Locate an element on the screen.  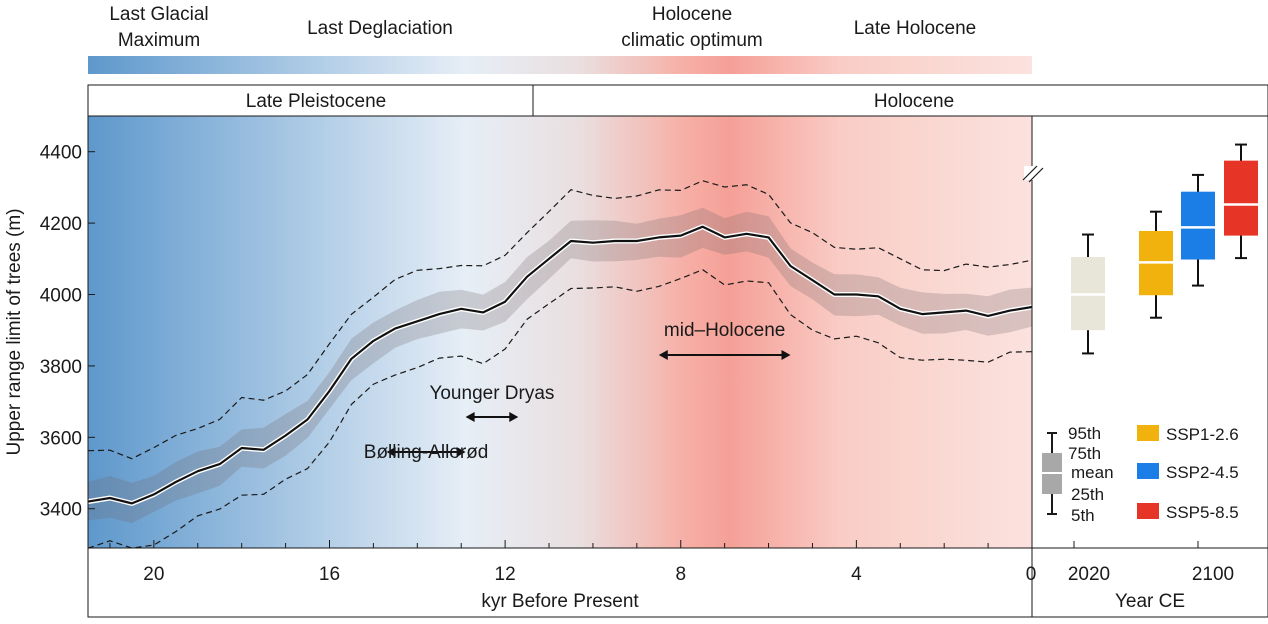
legend-ssp245: SSP2-4.5 is located at coordinates (1202, 472).